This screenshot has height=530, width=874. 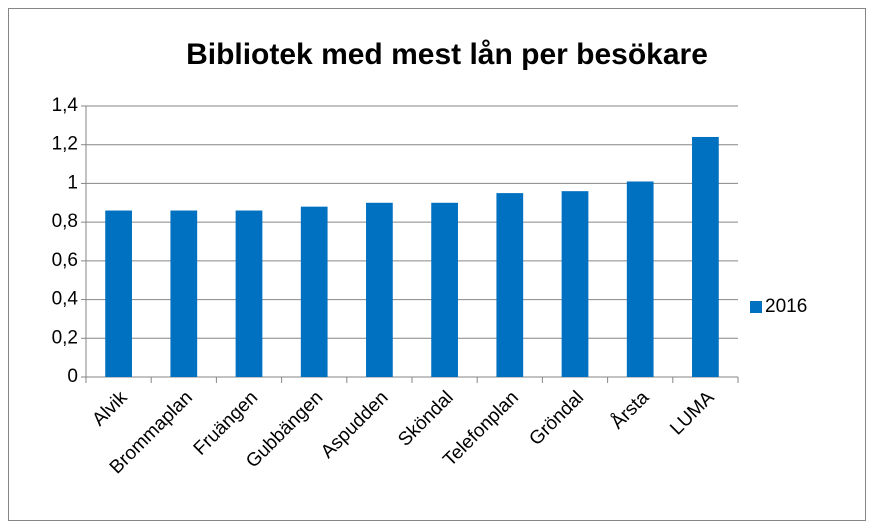 I want to click on legend-swatch, so click(x=756, y=307).